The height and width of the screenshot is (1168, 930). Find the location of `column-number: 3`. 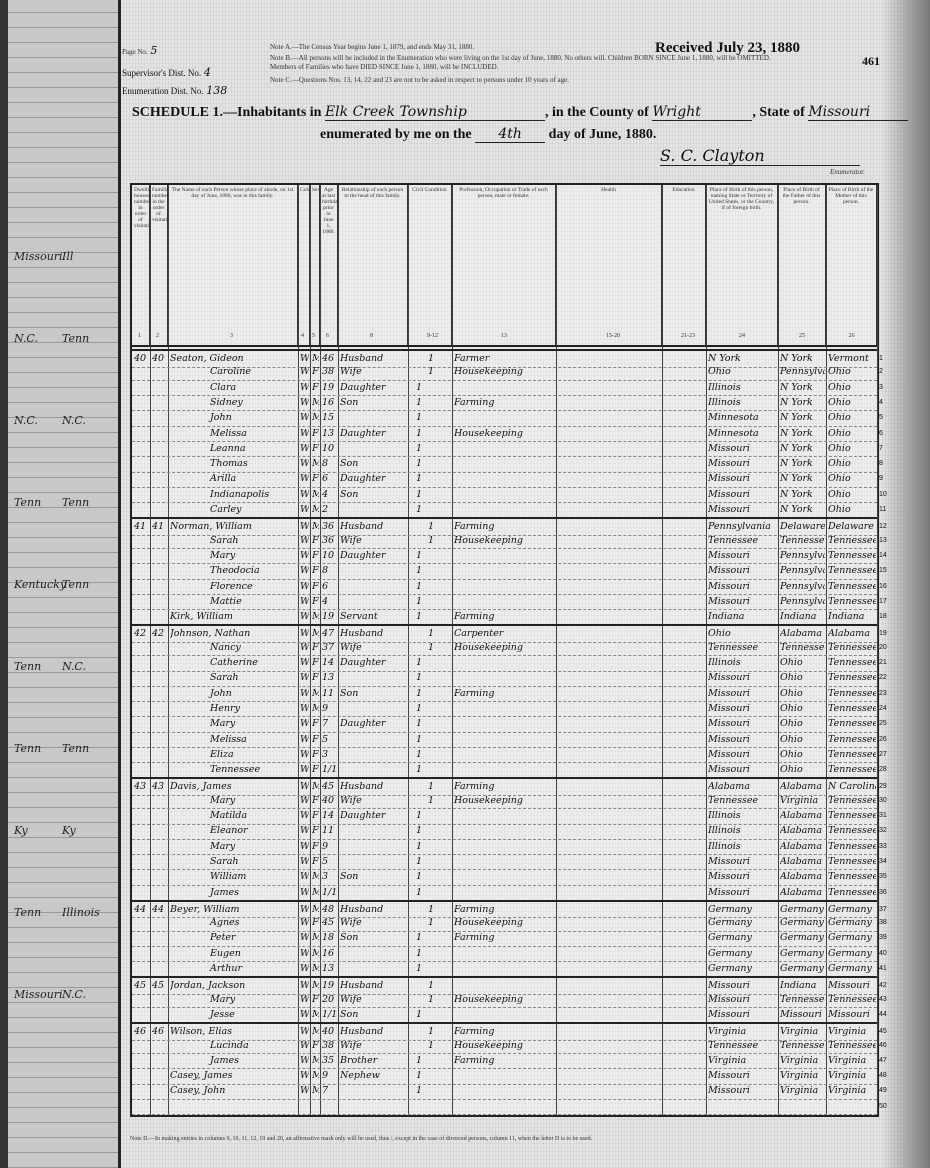

column-number: 3 is located at coordinates (231, 336).